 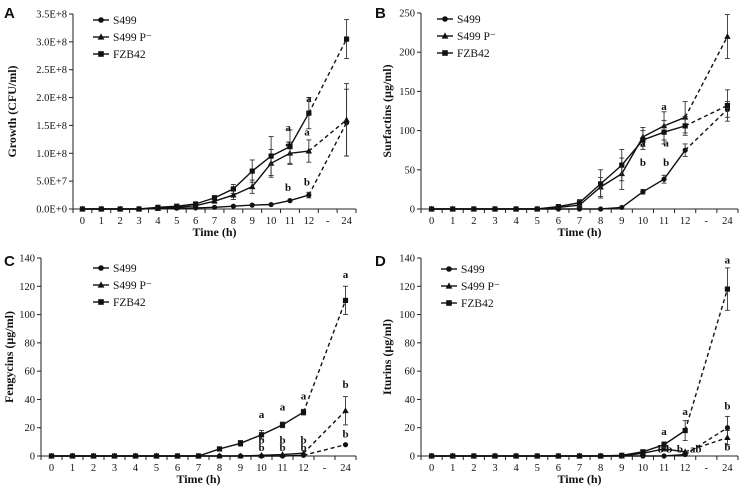 What do you see at coordinates (537, 221) in the screenshot?
I see `x-tick-label: 5` at bounding box center [537, 221].